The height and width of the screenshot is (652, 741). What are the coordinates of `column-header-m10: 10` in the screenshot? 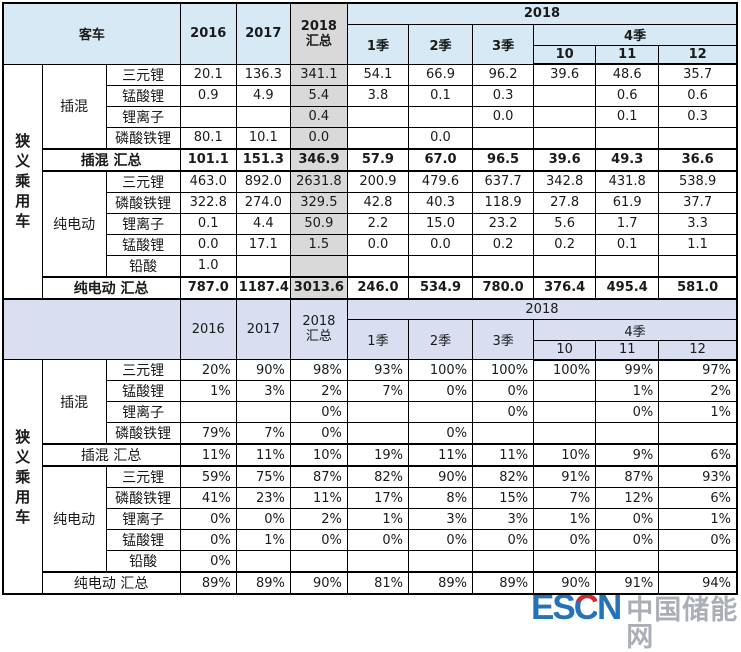 It's located at (565, 54).